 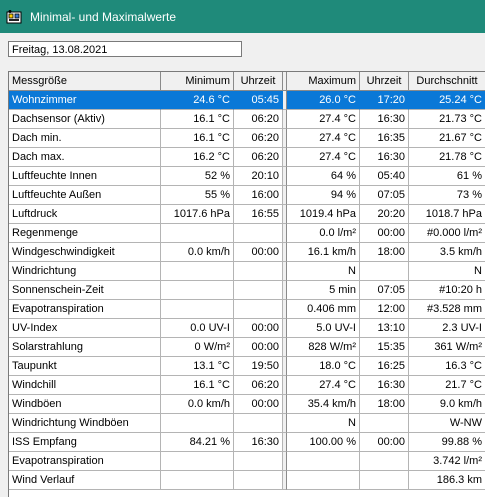 What do you see at coordinates (197, 442) in the screenshot?
I see `table-cell: 84.21 %` at bounding box center [197, 442].